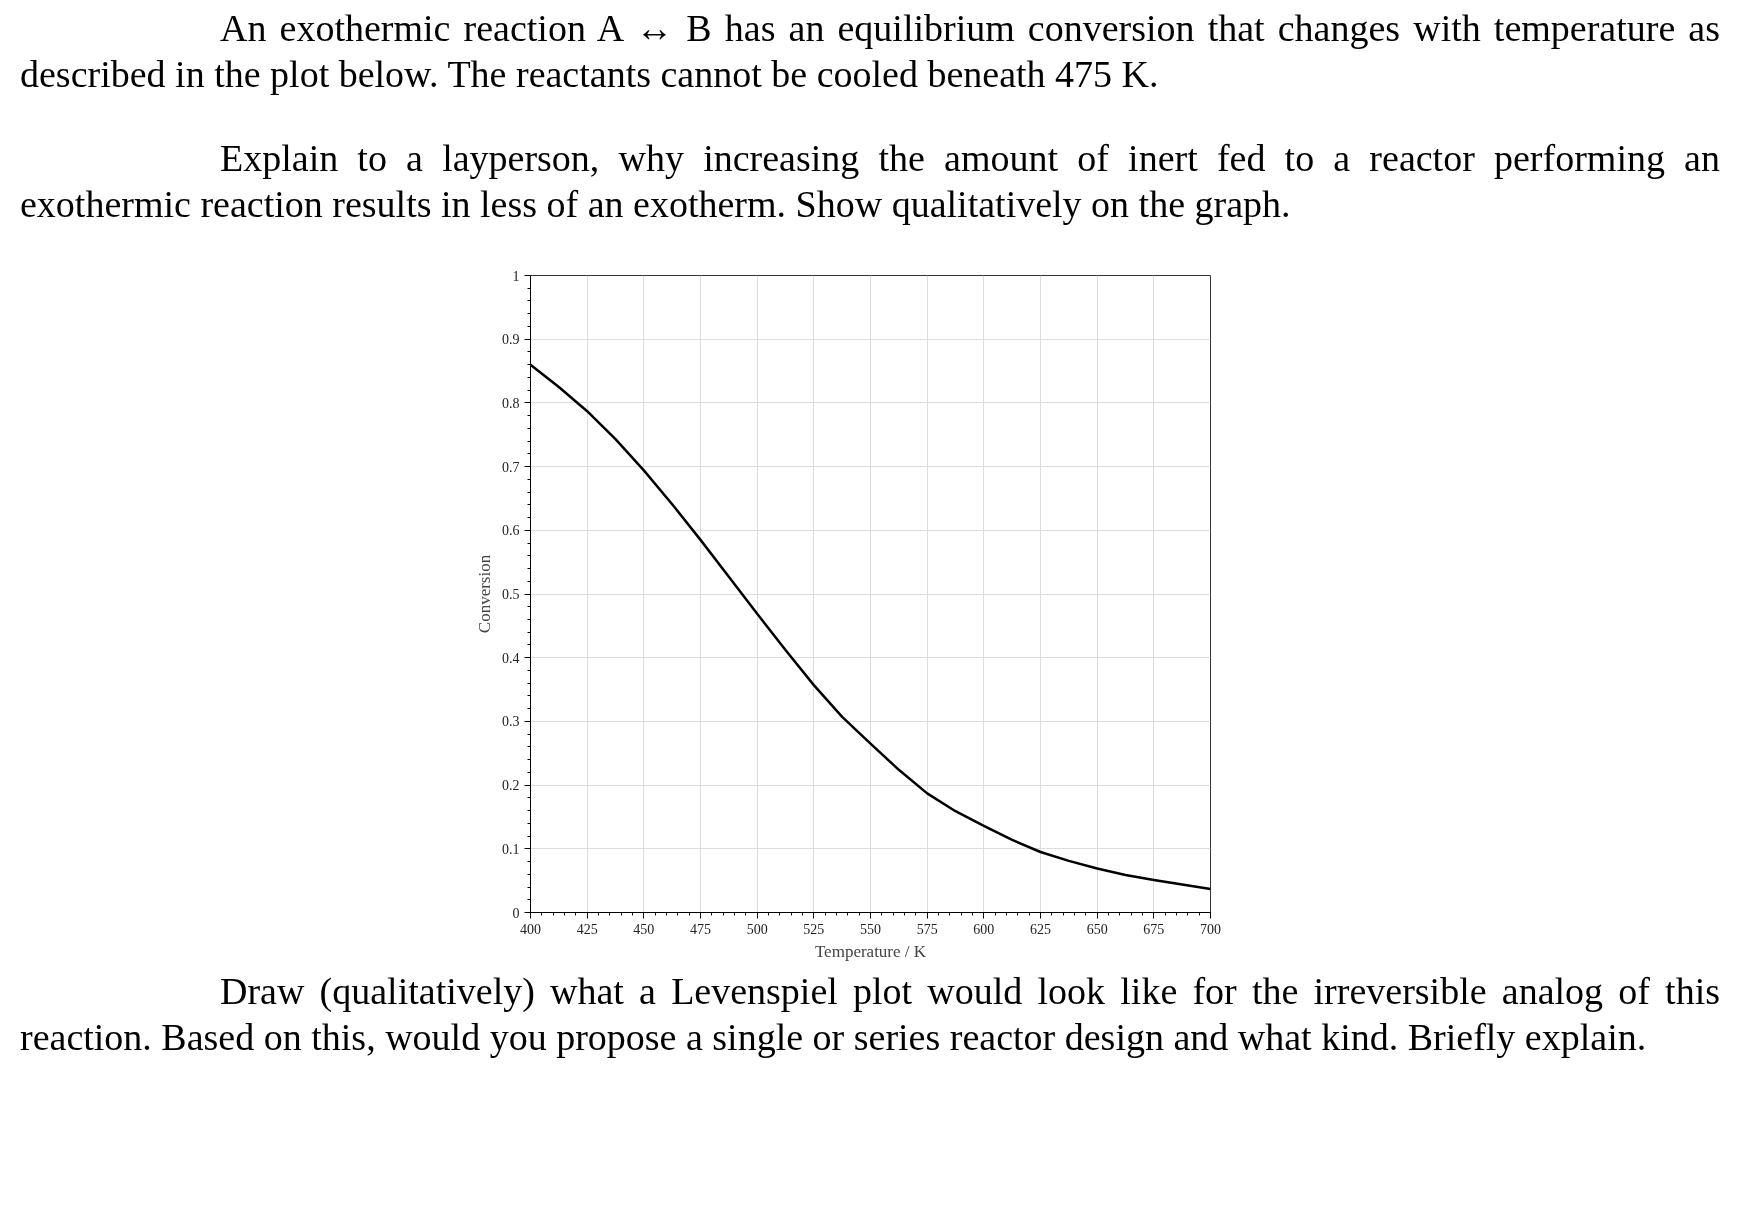 The height and width of the screenshot is (1214, 1745). Describe the element at coordinates (984, 929) in the screenshot. I see `x-tick-label: 600` at that location.